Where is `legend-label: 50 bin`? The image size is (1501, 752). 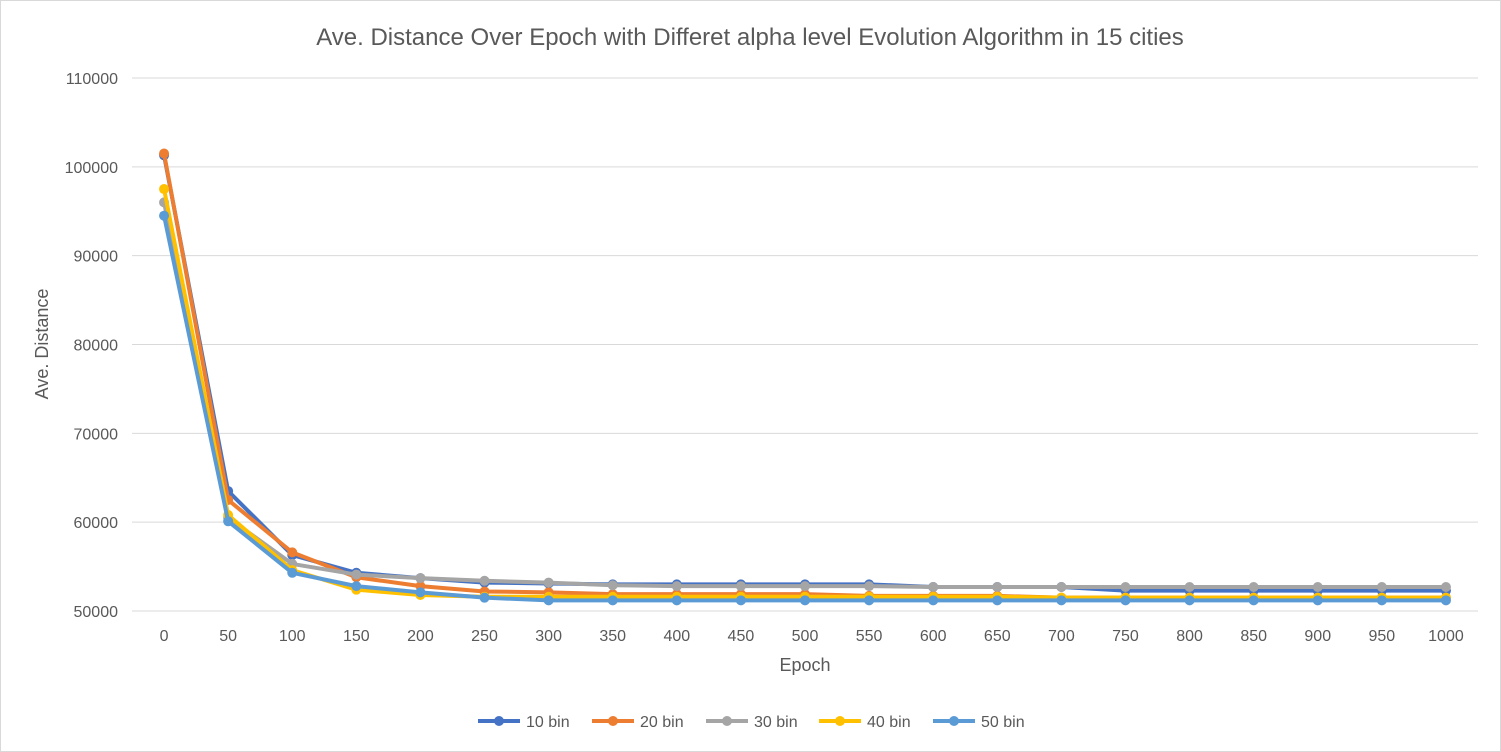 legend-label: 50 bin is located at coordinates (1003, 722).